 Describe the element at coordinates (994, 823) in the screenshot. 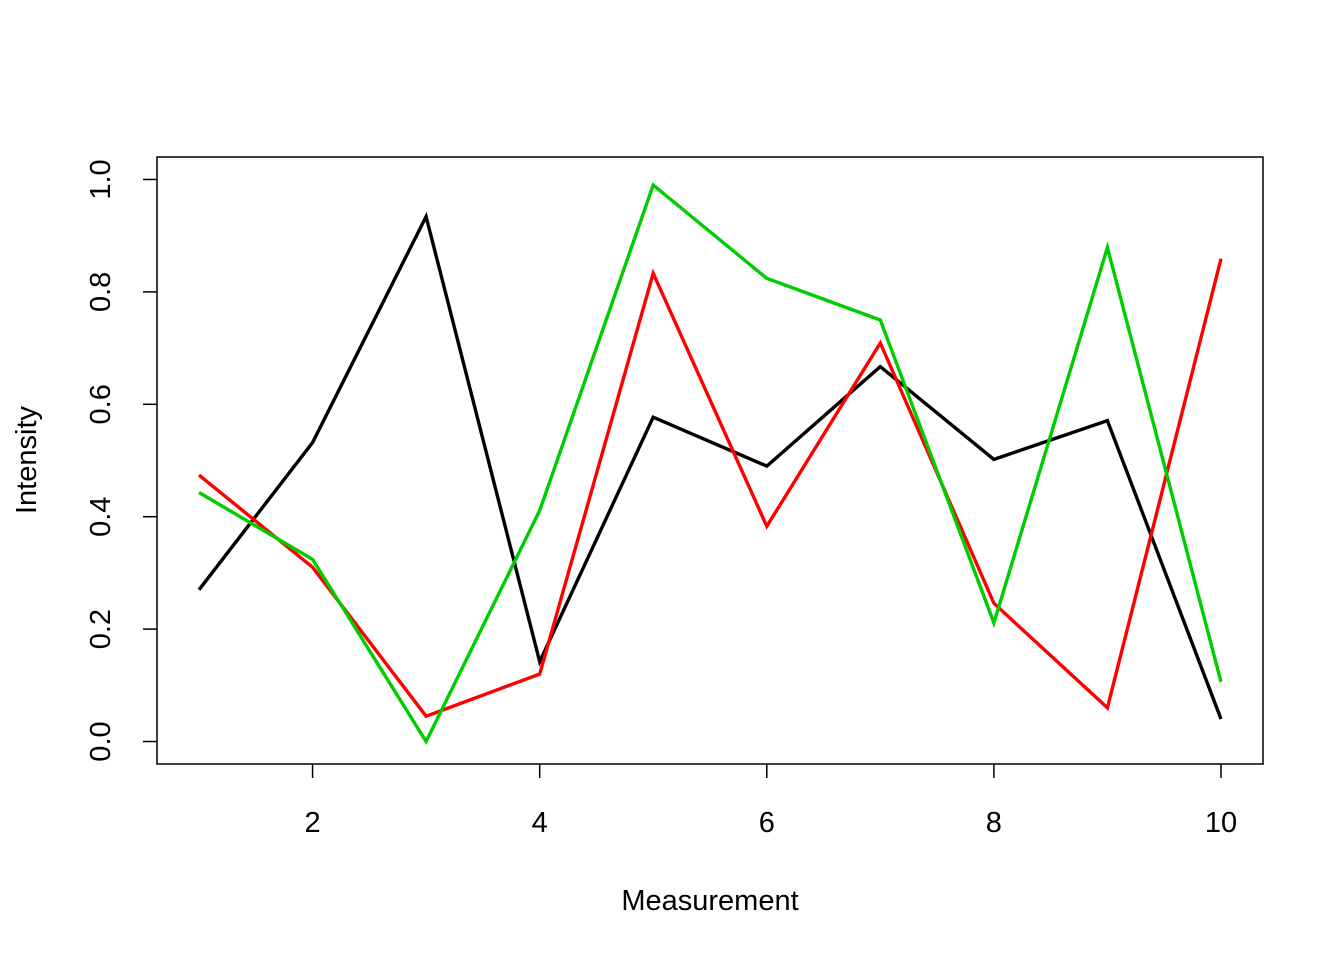

I see `x-tick-label: 8` at that location.